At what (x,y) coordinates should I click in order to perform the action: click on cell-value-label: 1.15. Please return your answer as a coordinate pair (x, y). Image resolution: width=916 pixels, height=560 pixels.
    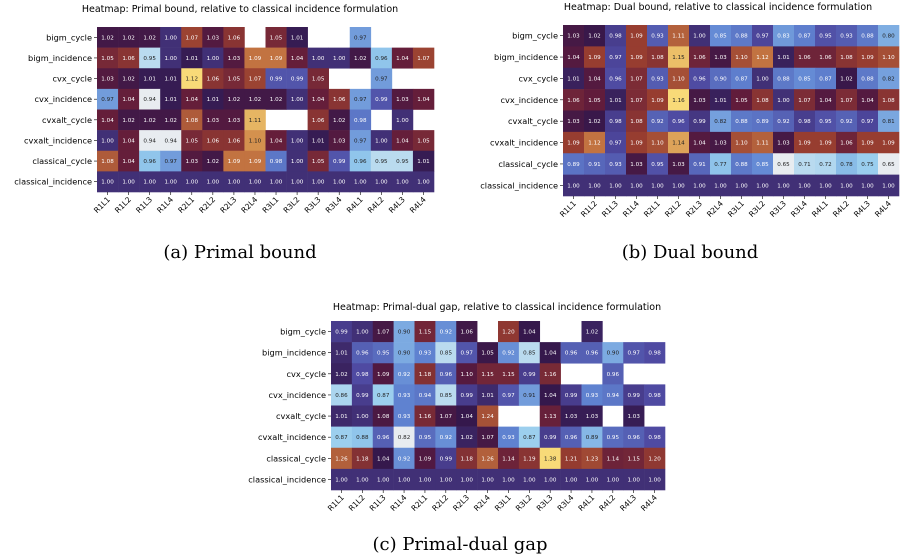
    Looking at the image, I should click on (425, 333).